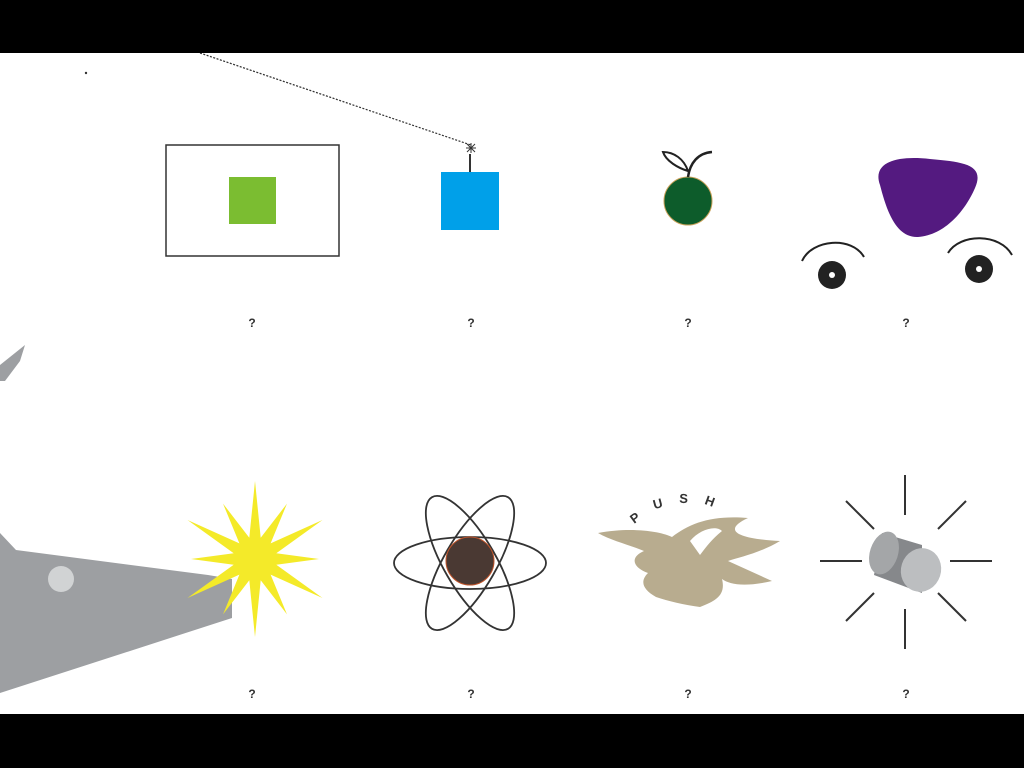 This screenshot has height=768, width=1024. What do you see at coordinates (252, 694) in the screenshot?
I see `question-mark-starburst: ?` at bounding box center [252, 694].